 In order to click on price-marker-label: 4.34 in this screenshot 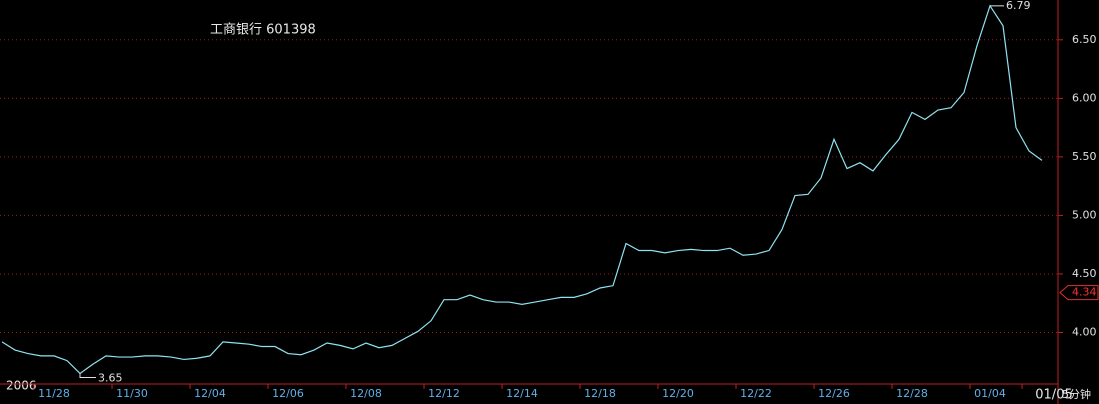, I will do `click(1084, 292)`.